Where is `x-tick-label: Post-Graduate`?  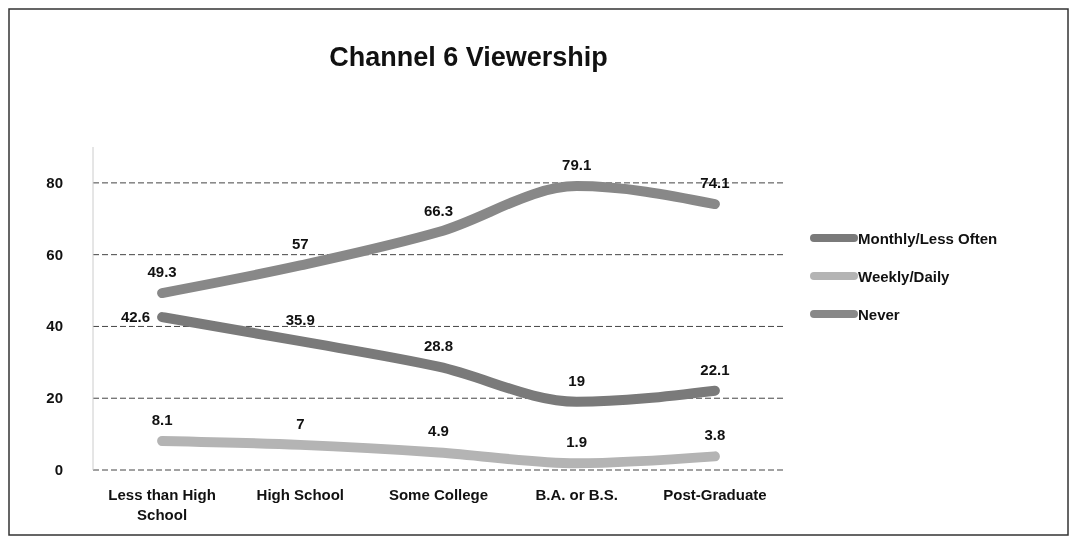
x-tick-label: Post-Graduate is located at coordinates (715, 494).